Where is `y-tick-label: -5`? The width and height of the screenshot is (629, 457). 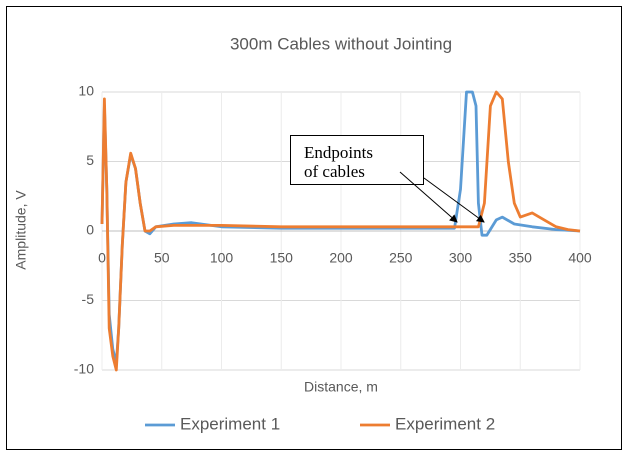
y-tick-label: -5 is located at coordinates (88, 299).